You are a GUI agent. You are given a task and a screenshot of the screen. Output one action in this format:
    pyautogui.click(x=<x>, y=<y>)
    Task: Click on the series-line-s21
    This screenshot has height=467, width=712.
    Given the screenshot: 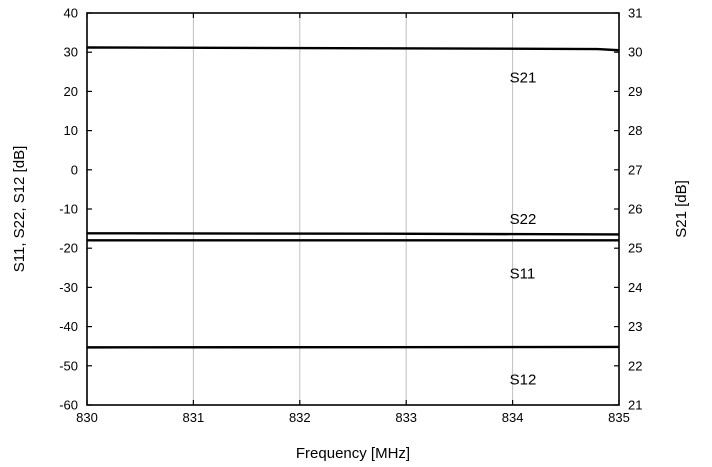 What is the action you would take?
    pyautogui.click(x=353, y=49)
    